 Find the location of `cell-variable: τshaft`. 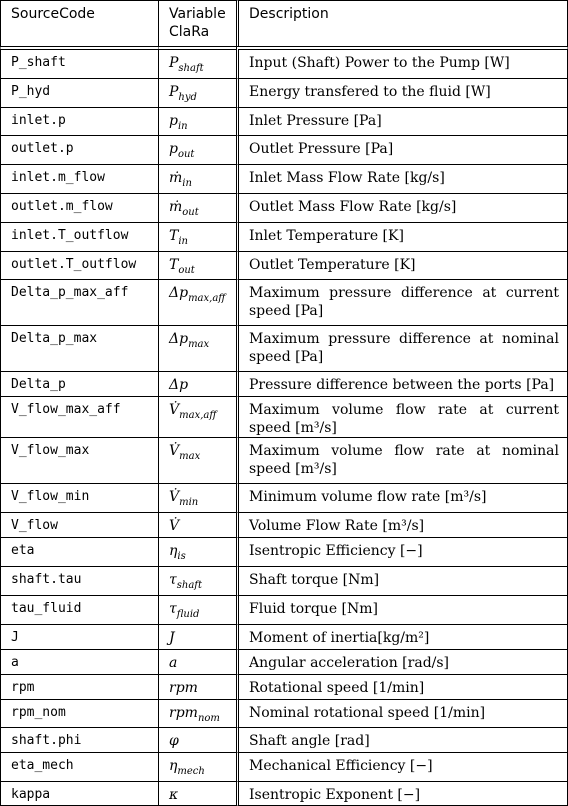

cell-variable: τshaft is located at coordinates (197, 580).